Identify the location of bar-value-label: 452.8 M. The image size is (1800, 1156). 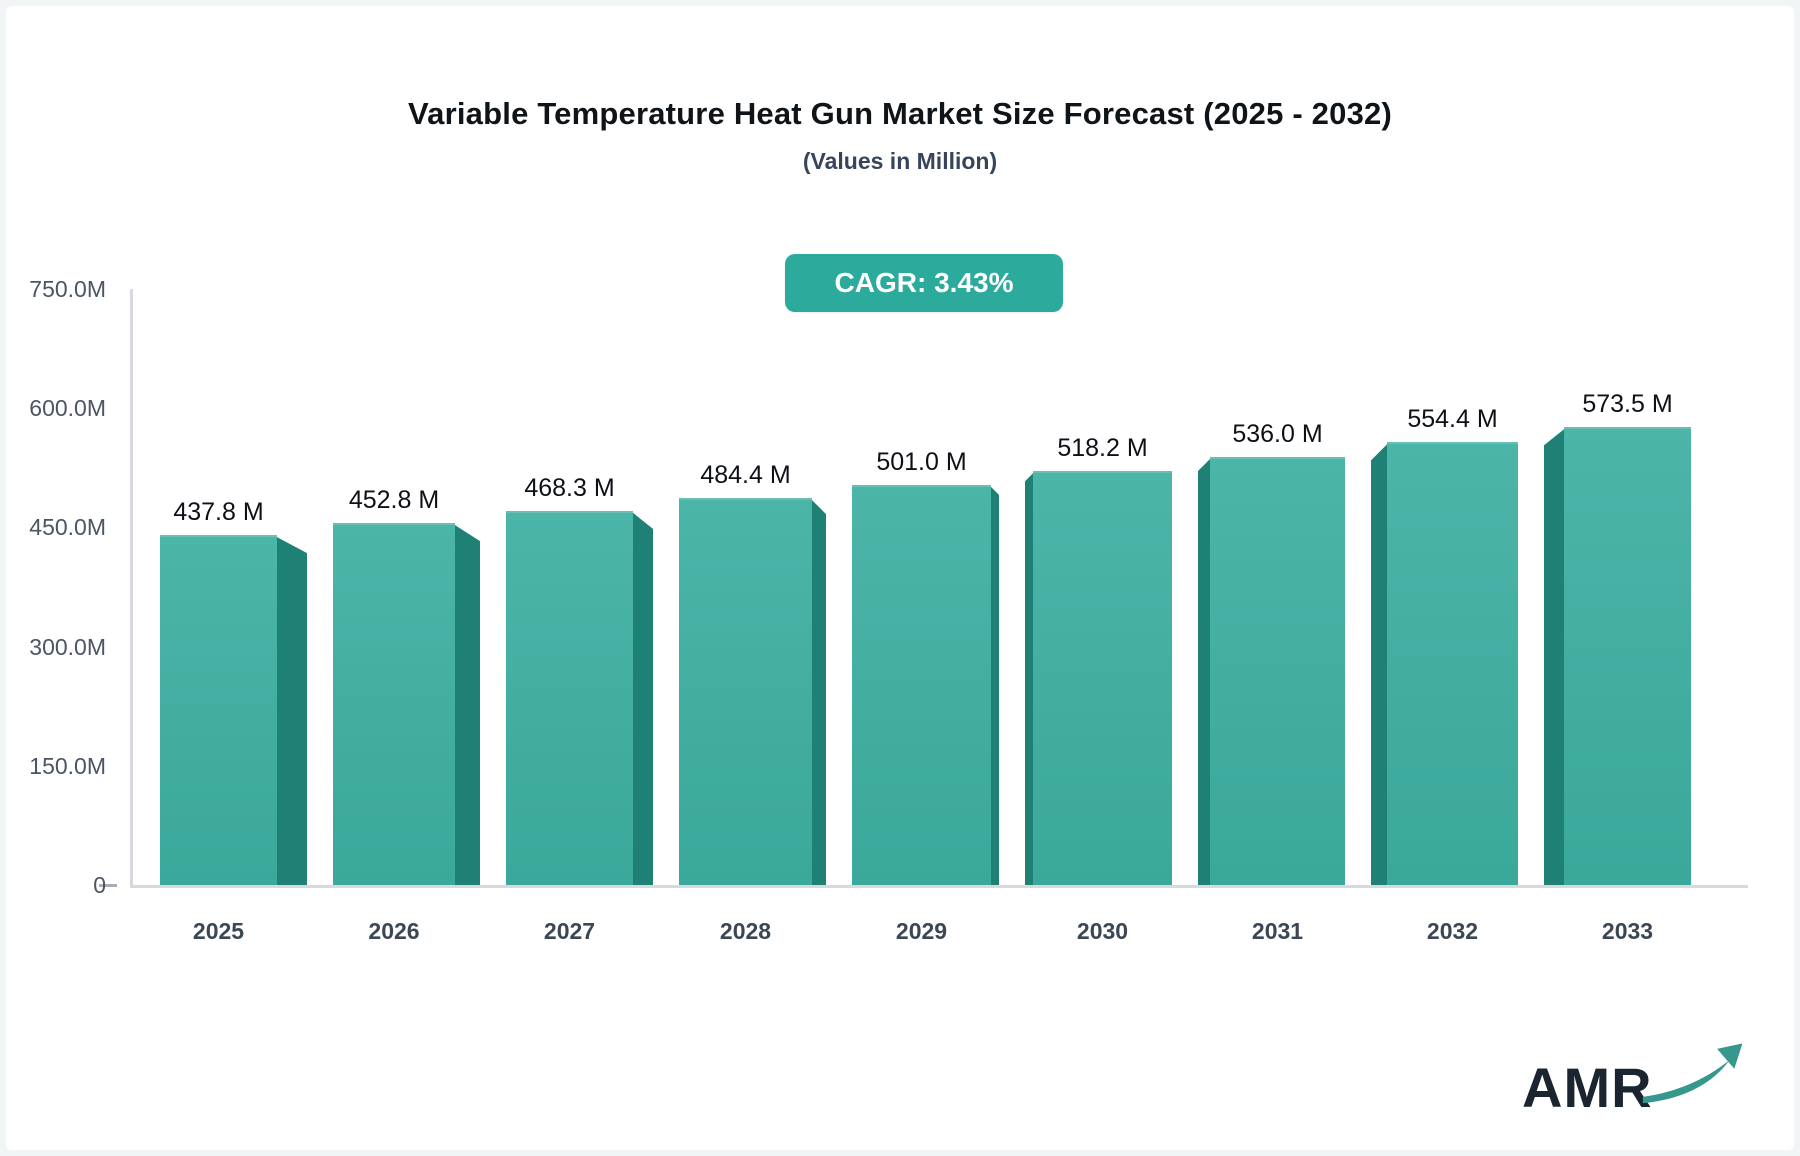
(394, 500).